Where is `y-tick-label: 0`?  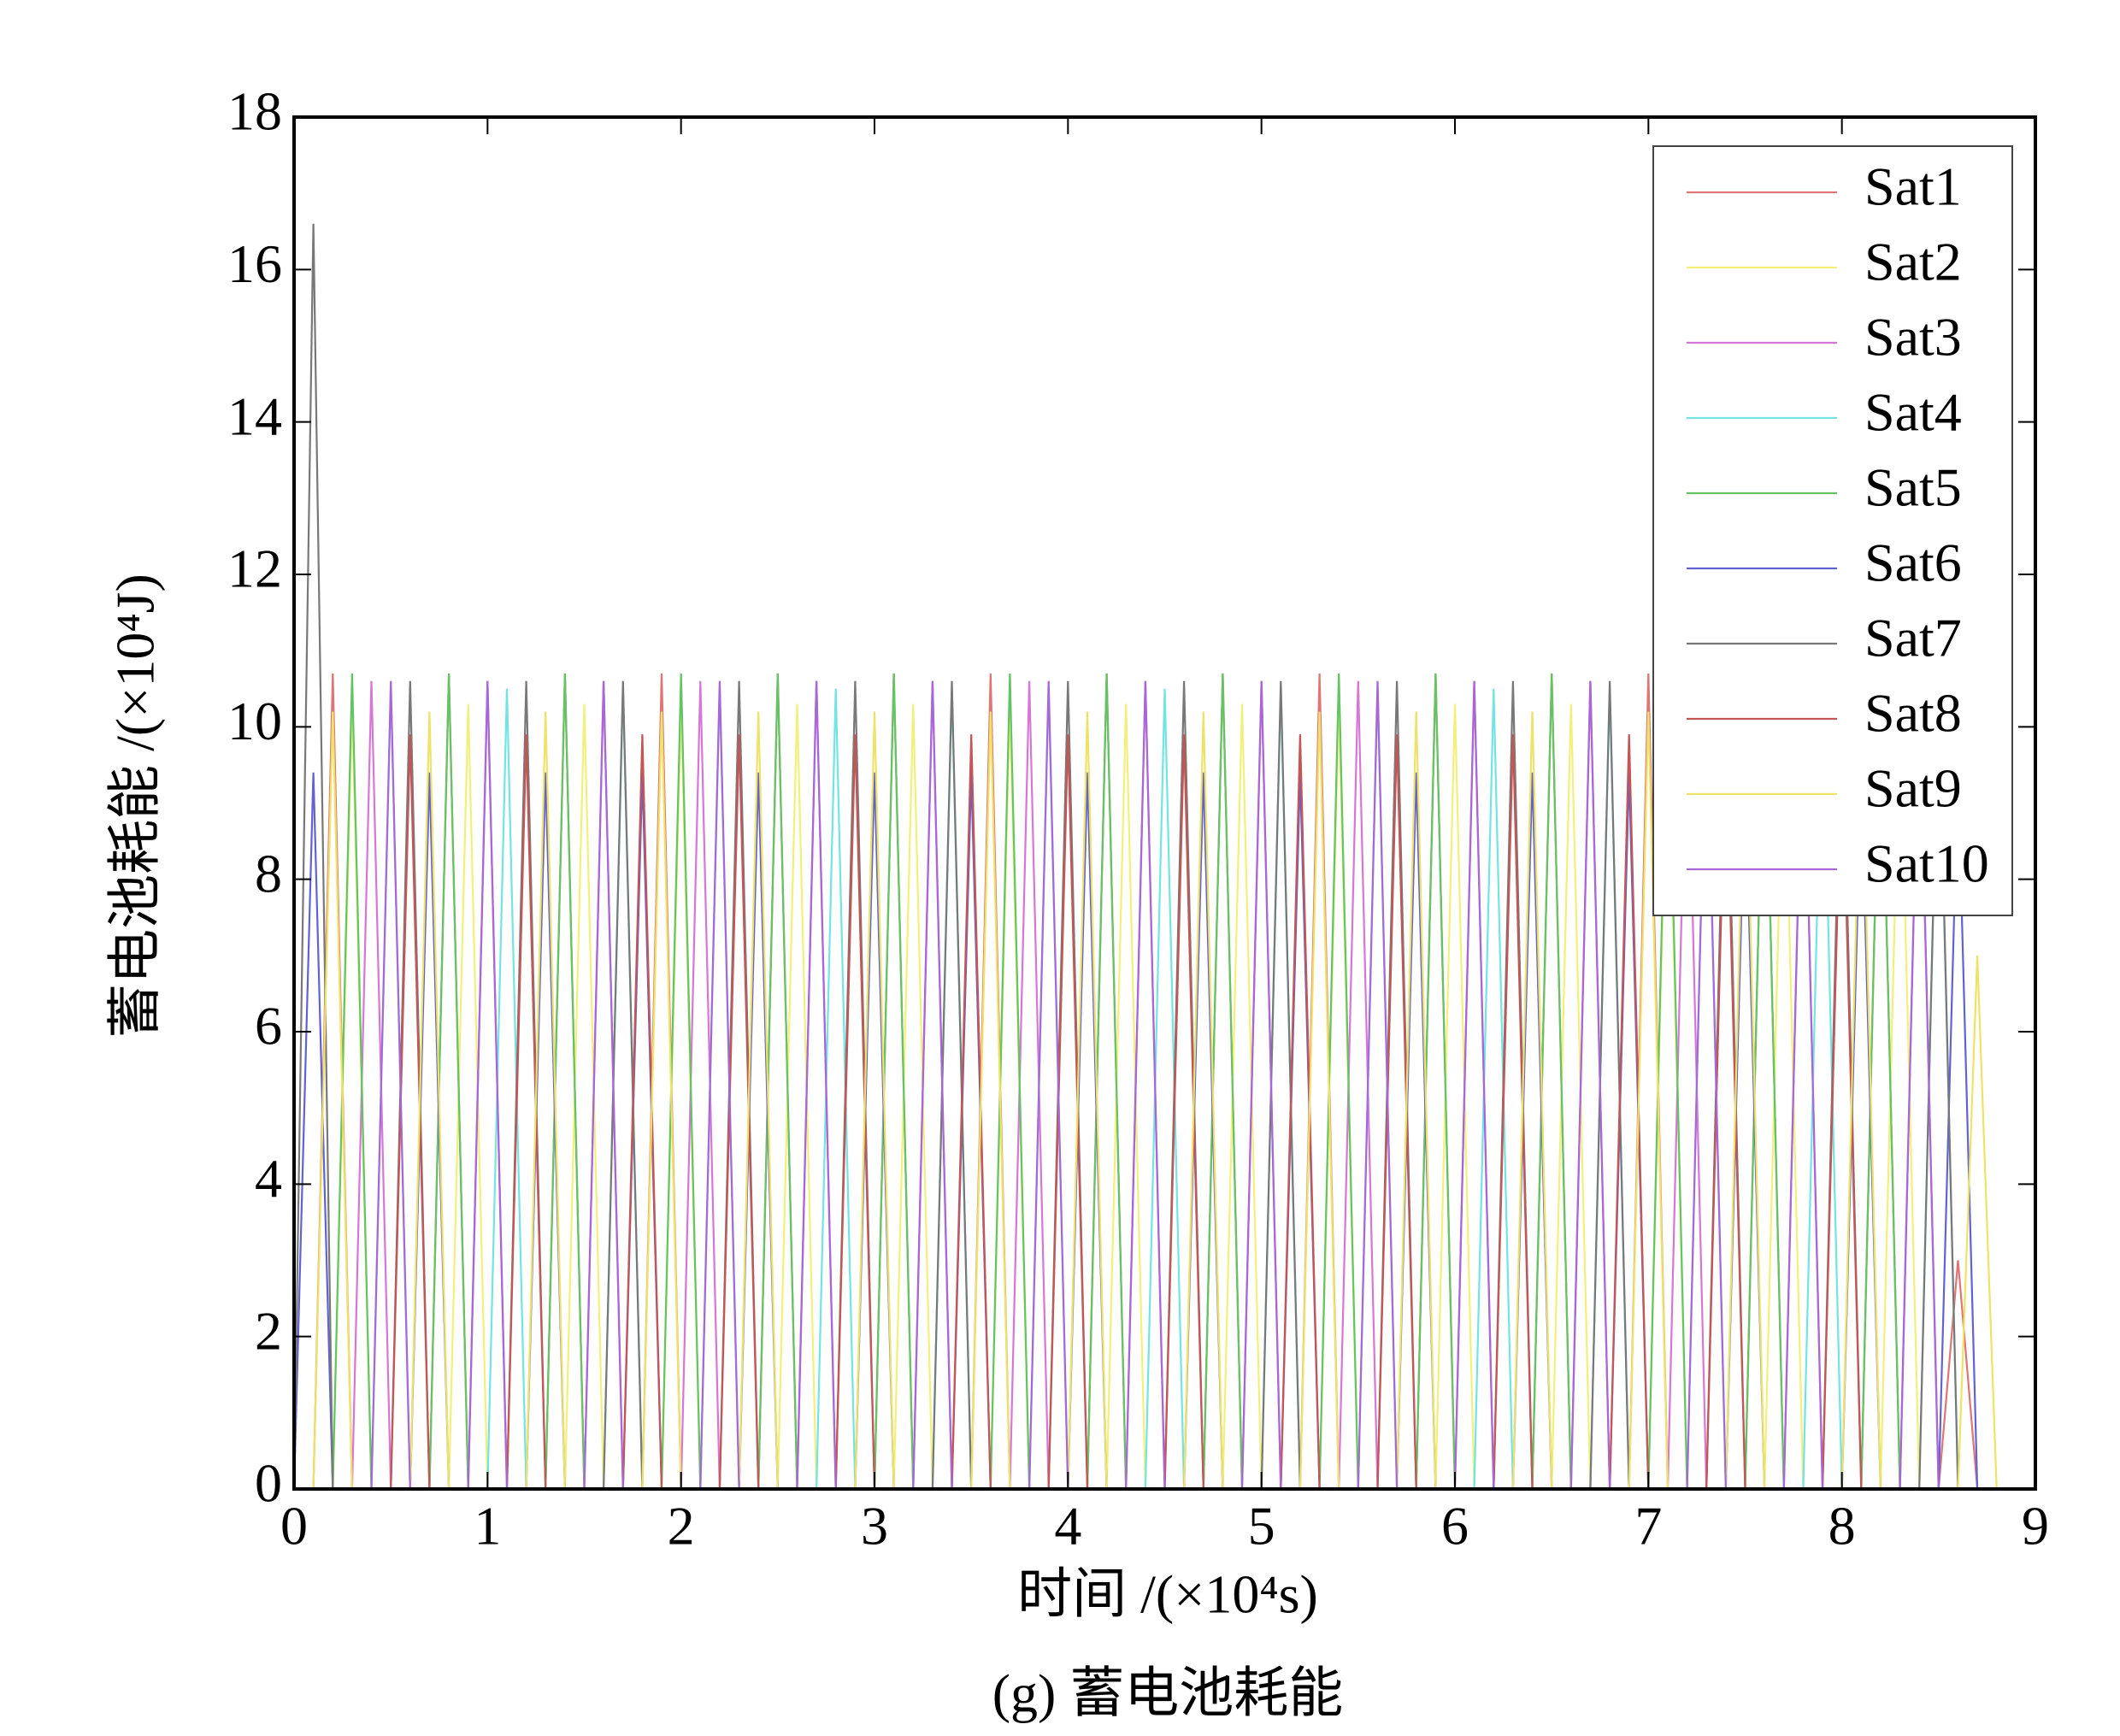
y-tick-label: 0 is located at coordinates (268, 1483).